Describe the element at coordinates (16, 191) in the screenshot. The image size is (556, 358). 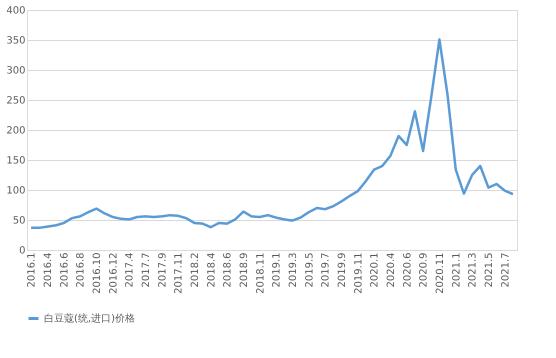
I see `y-tick-label: 100` at that location.